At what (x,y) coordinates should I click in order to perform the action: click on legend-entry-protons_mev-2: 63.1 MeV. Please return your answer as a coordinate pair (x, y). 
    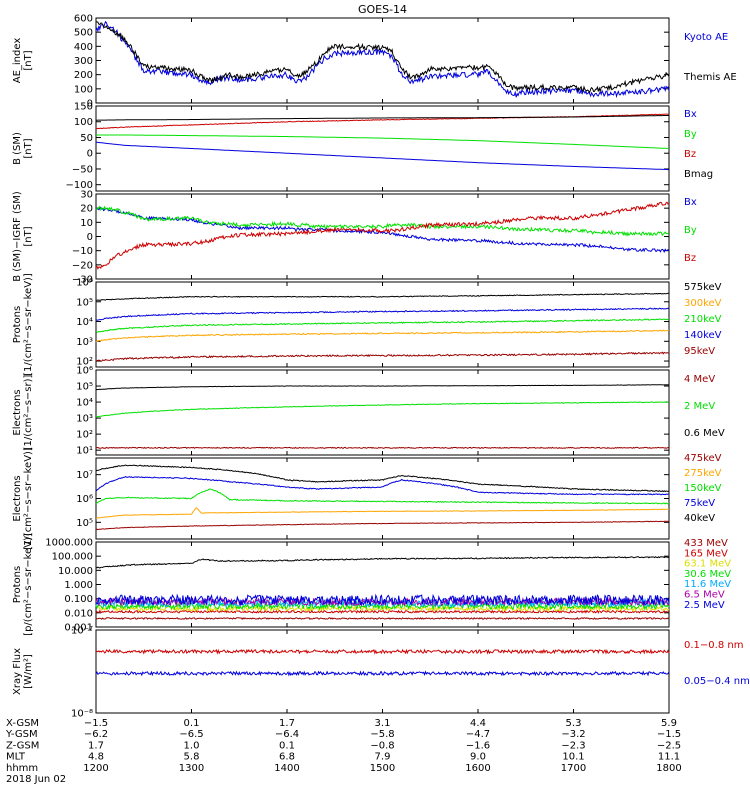
    Looking at the image, I should click on (707, 564).